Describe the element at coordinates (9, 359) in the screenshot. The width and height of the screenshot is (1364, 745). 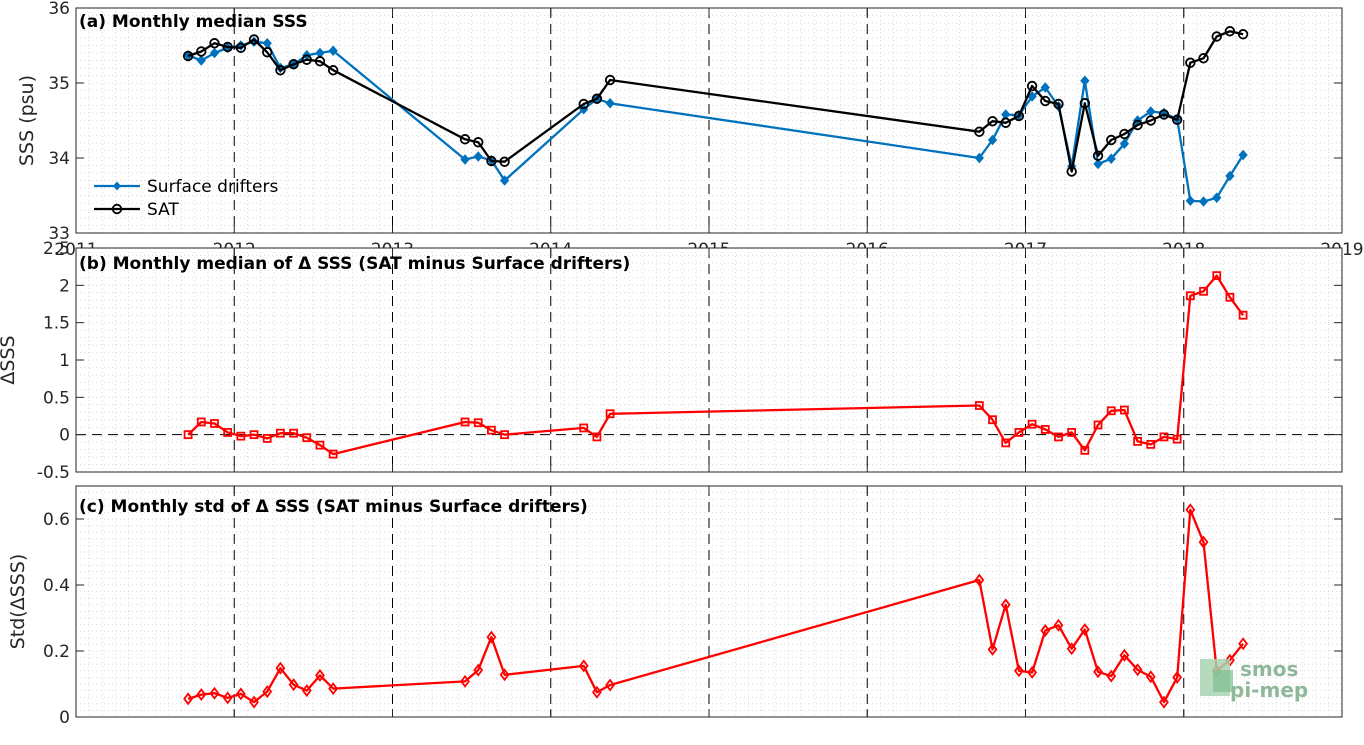
I see `y-axis-title: ΔSSS` at that location.